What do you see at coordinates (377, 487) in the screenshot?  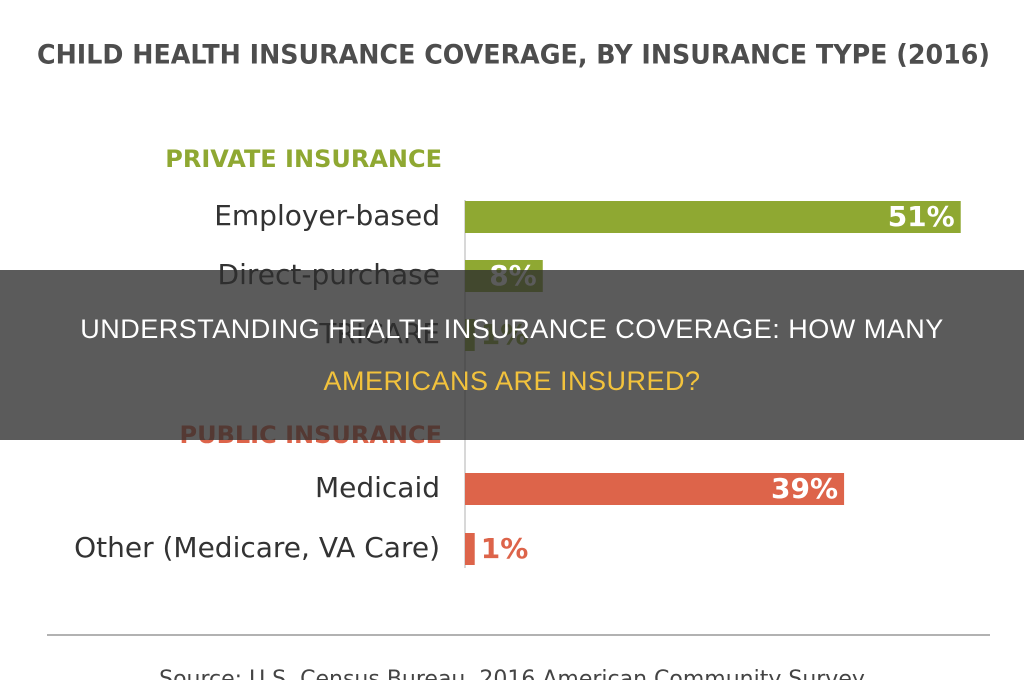 I see `category-label: Medicaid` at bounding box center [377, 487].